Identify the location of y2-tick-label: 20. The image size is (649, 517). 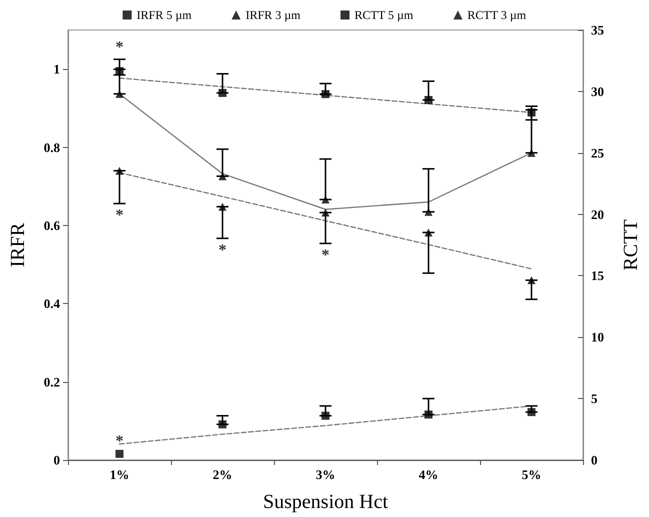
(597, 214).